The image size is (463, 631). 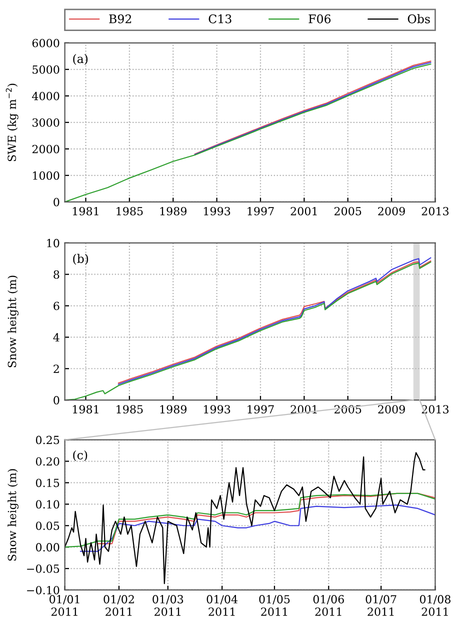 What do you see at coordinates (56, 337) in the screenshot?
I see `y-tick-label: 4` at bounding box center [56, 337].